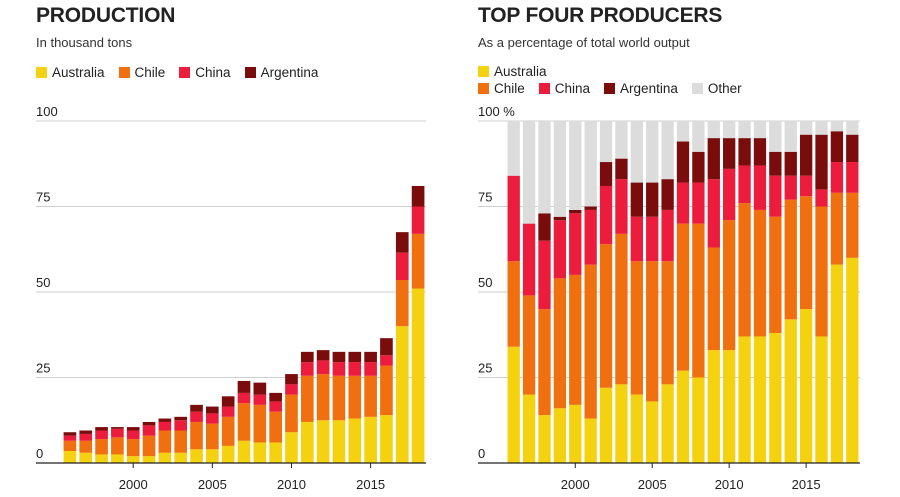 This screenshot has width=900, height=497. Describe the element at coordinates (513, 218) in the screenshot. I see `bar-china-1996` at that location.